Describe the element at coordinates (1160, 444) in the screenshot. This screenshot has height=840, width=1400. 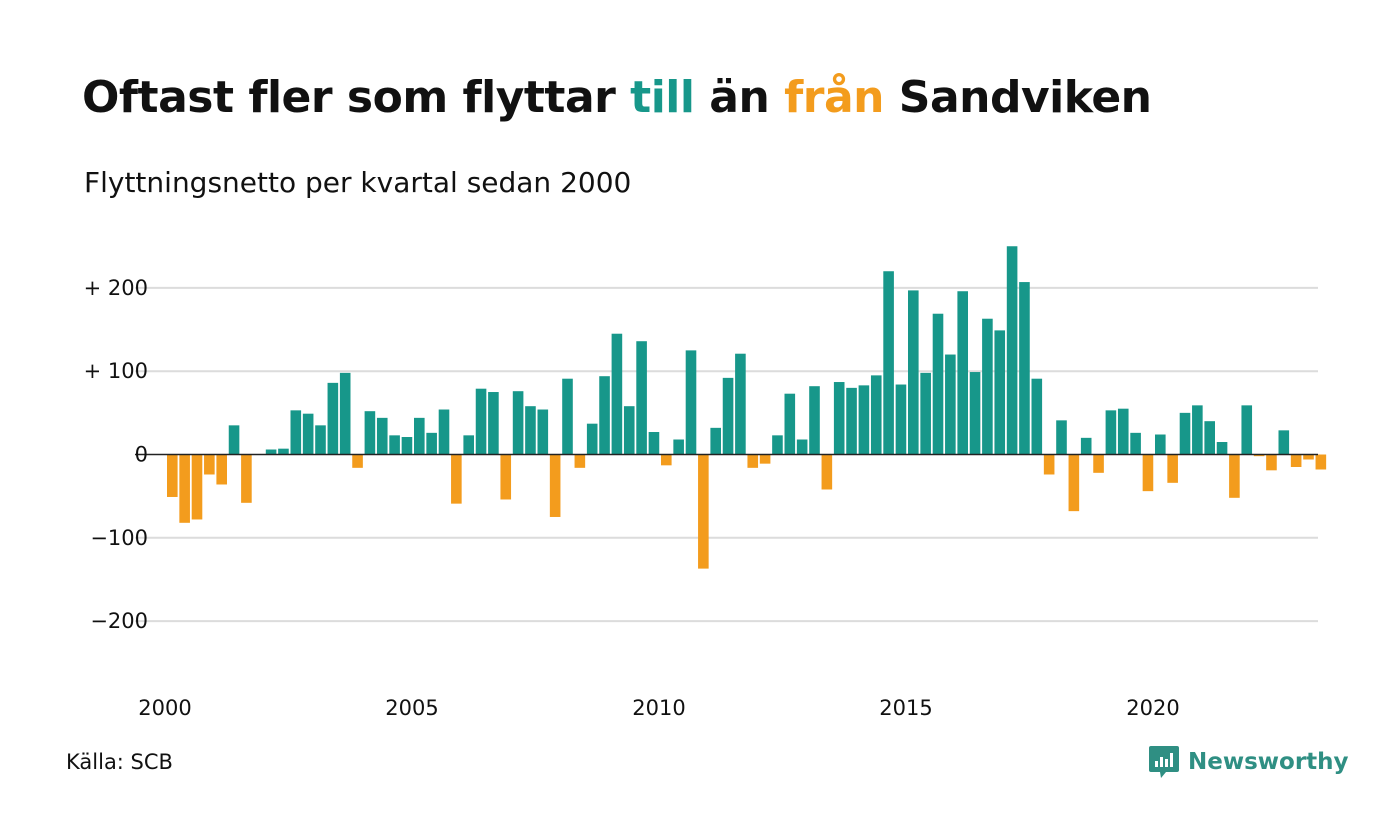
I see `bar-2020-k1` at that location.